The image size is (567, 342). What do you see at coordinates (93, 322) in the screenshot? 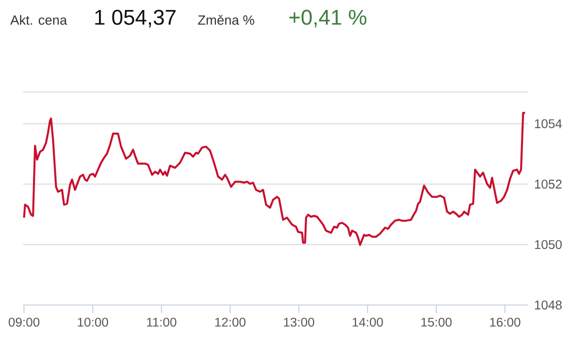
I see `x-tick-label: 10:00` at bounding box center [93, 322].